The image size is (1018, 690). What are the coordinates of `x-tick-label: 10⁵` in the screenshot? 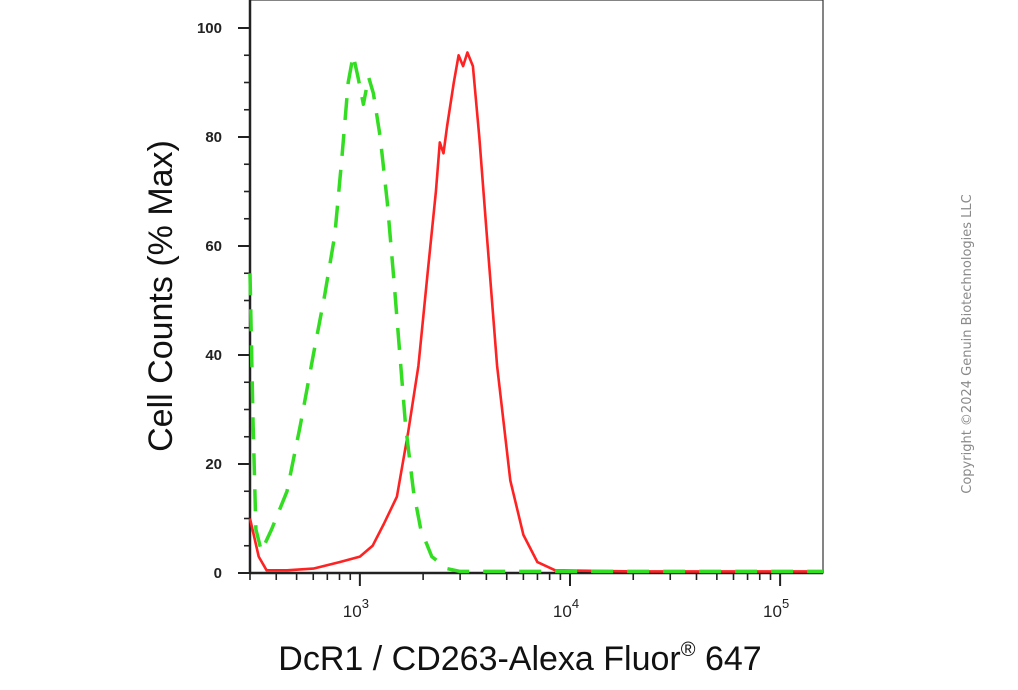 It's located at (776, 608).